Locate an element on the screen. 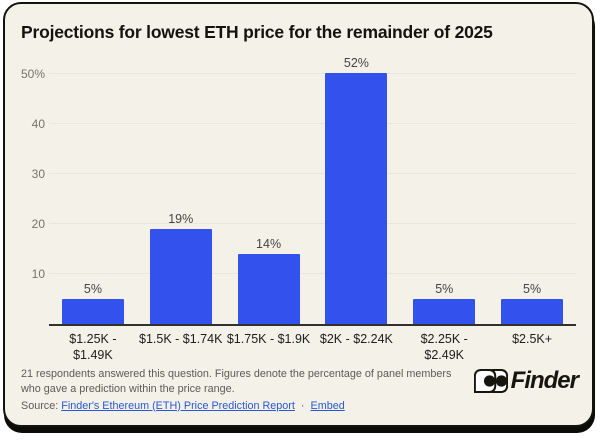 This screenshot has width=600, height=443. x-axis-category-label: $2K - $2.24K is located at coordinates (356, 338).